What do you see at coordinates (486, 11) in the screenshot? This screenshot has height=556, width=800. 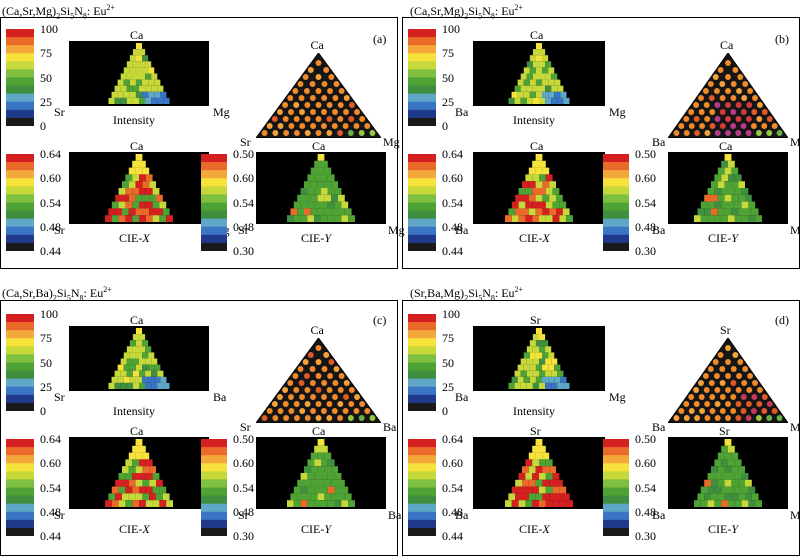 I see `title-part: N` at bounding box center [486, 11].